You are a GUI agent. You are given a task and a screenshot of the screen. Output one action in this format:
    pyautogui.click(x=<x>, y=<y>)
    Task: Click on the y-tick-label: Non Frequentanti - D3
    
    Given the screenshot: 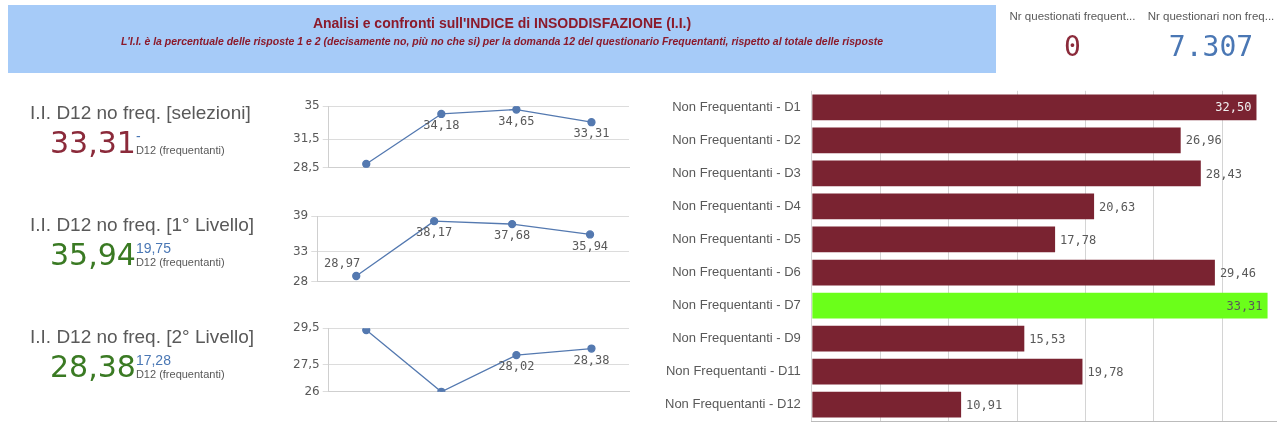 What is the action you would take?
    pyautogui.click(x=736, y=172)
    